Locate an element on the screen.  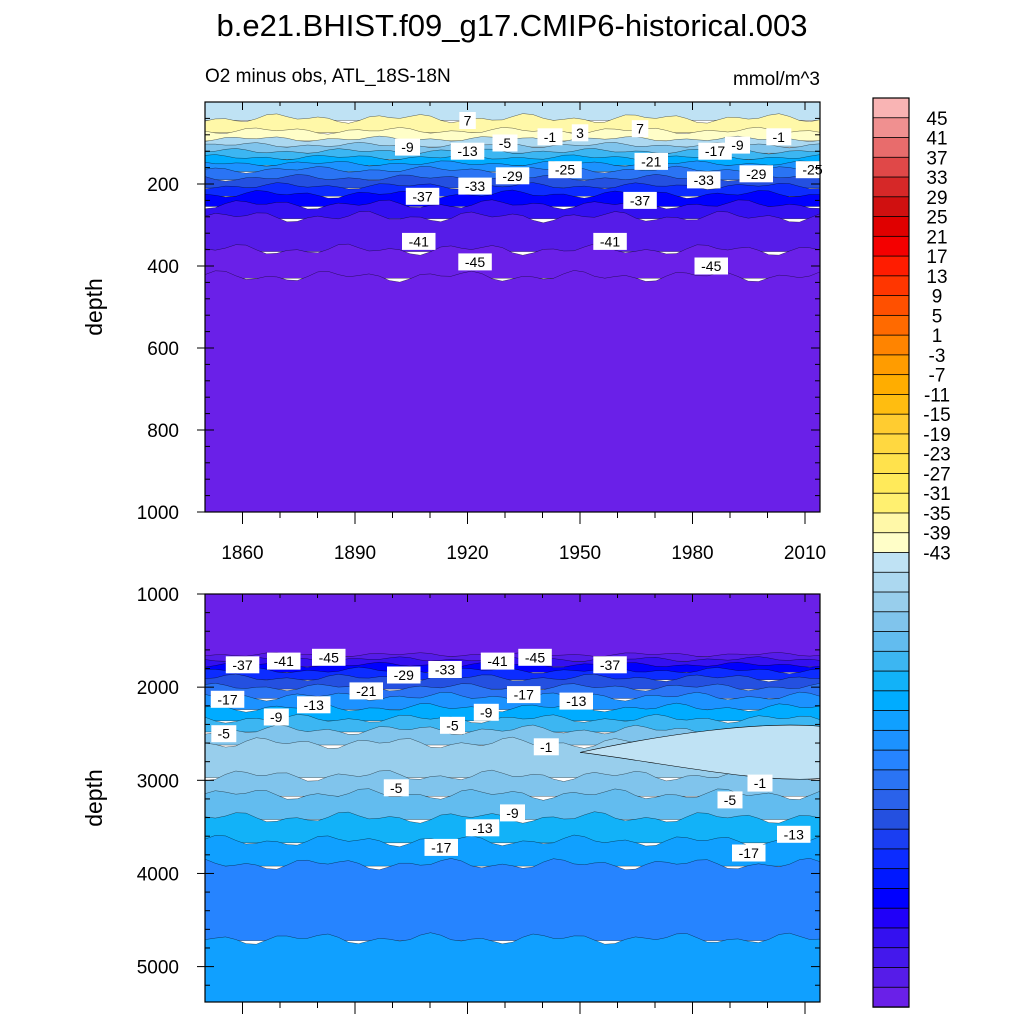
colorbar-label: 37 is located at coordinates (936, 158).